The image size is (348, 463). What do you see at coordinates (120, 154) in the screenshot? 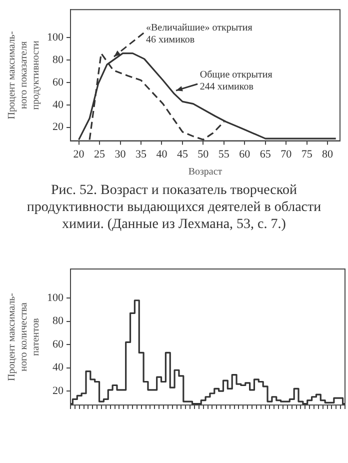
I see `x-tick-label: 30` at bounding box center [120, 154].